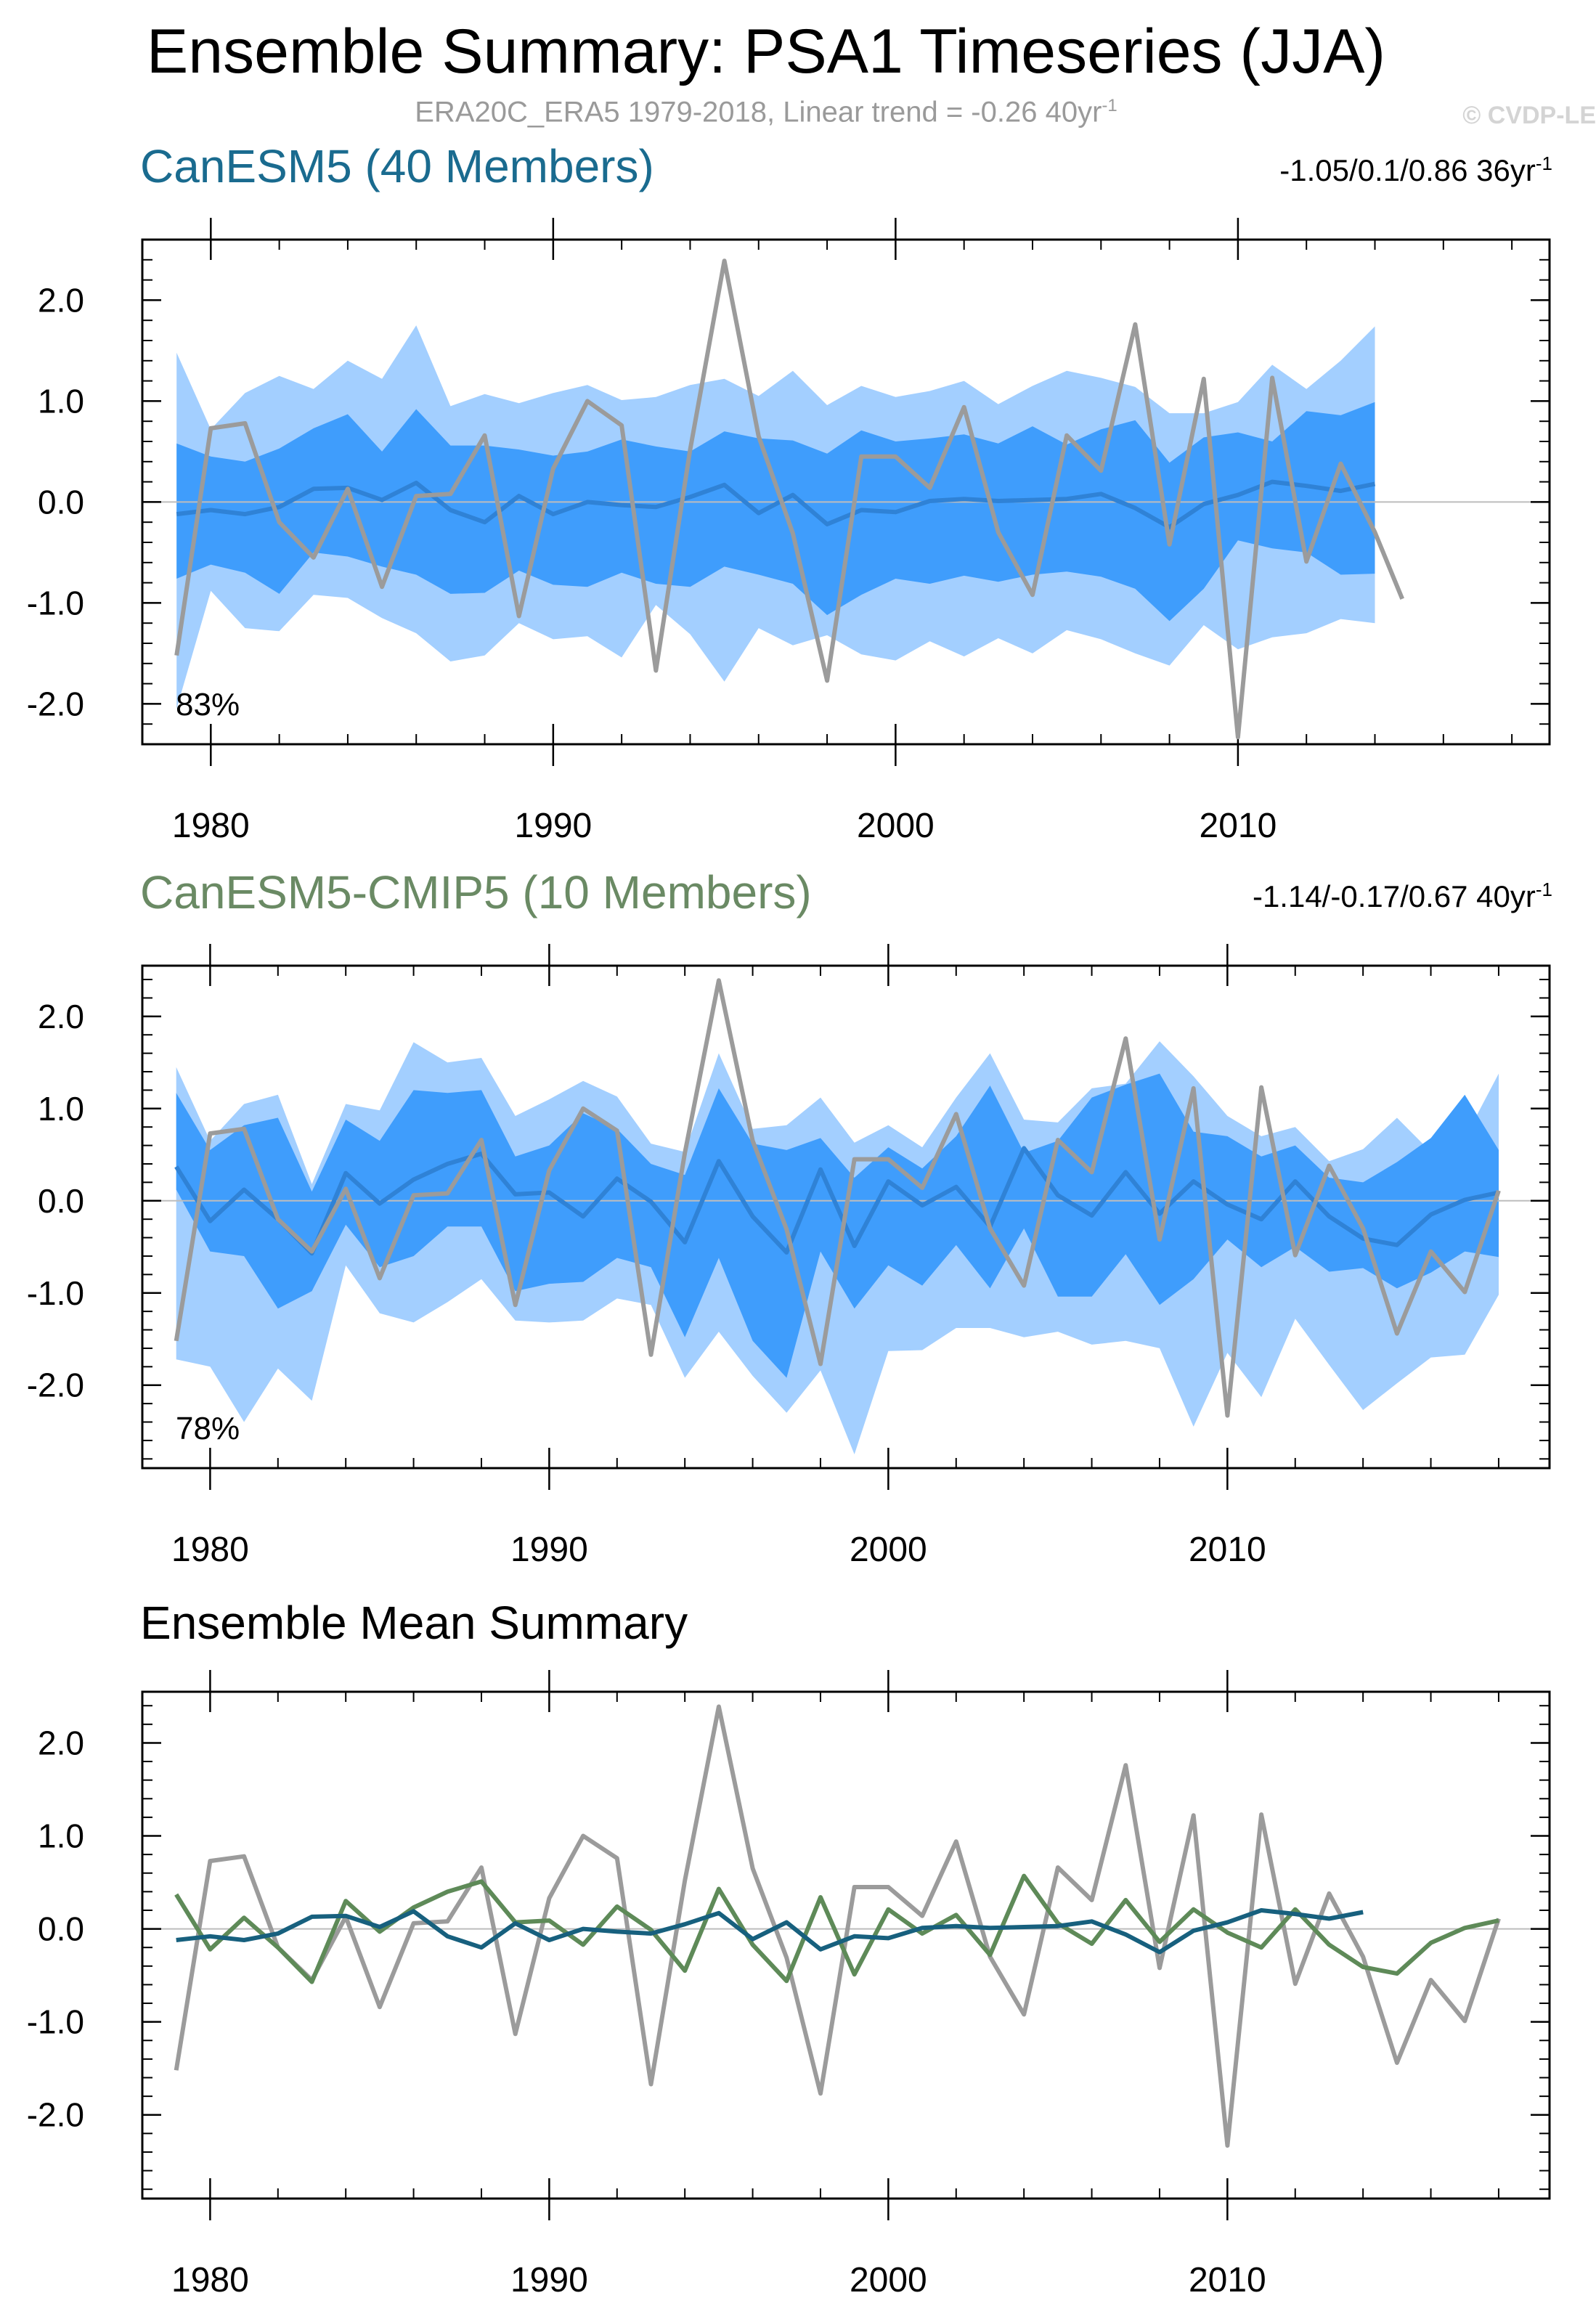  I want to click on panel3-title: Ensemble Mean Summary, so click(414, 1623).